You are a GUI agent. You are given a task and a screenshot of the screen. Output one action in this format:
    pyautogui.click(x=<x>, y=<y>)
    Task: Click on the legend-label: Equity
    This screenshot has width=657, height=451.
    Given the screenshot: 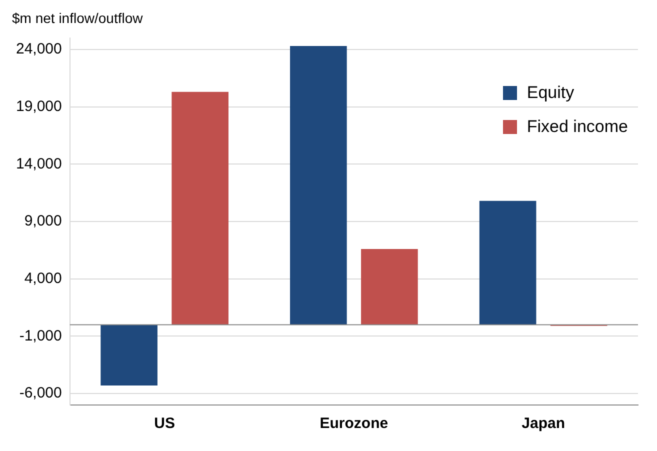 What is the action you would take?
    pyautogui.click(x=550, y=93)
    